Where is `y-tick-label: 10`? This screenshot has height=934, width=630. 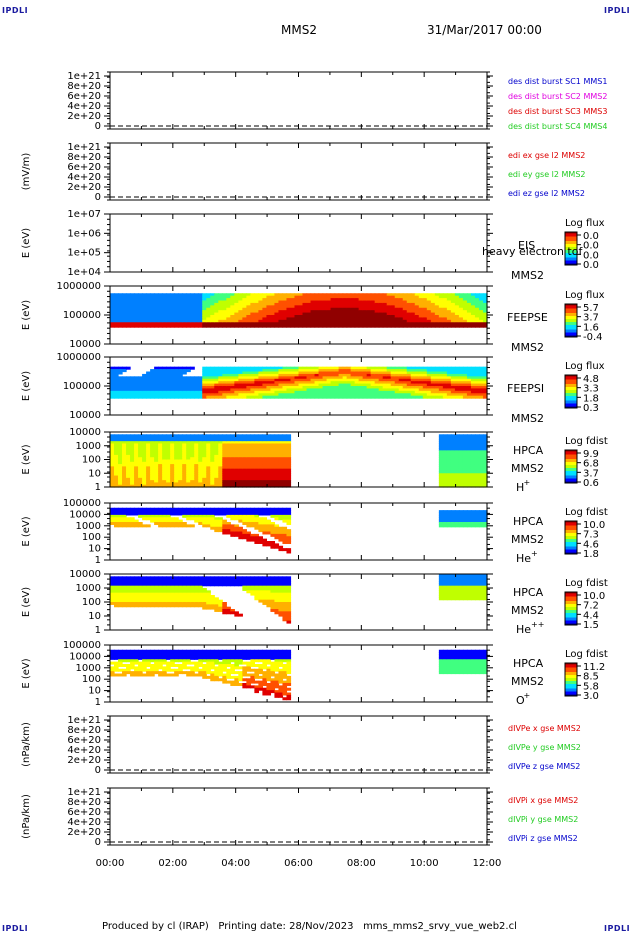
y-tick-label: 10 is located at coordinates (94, 549).